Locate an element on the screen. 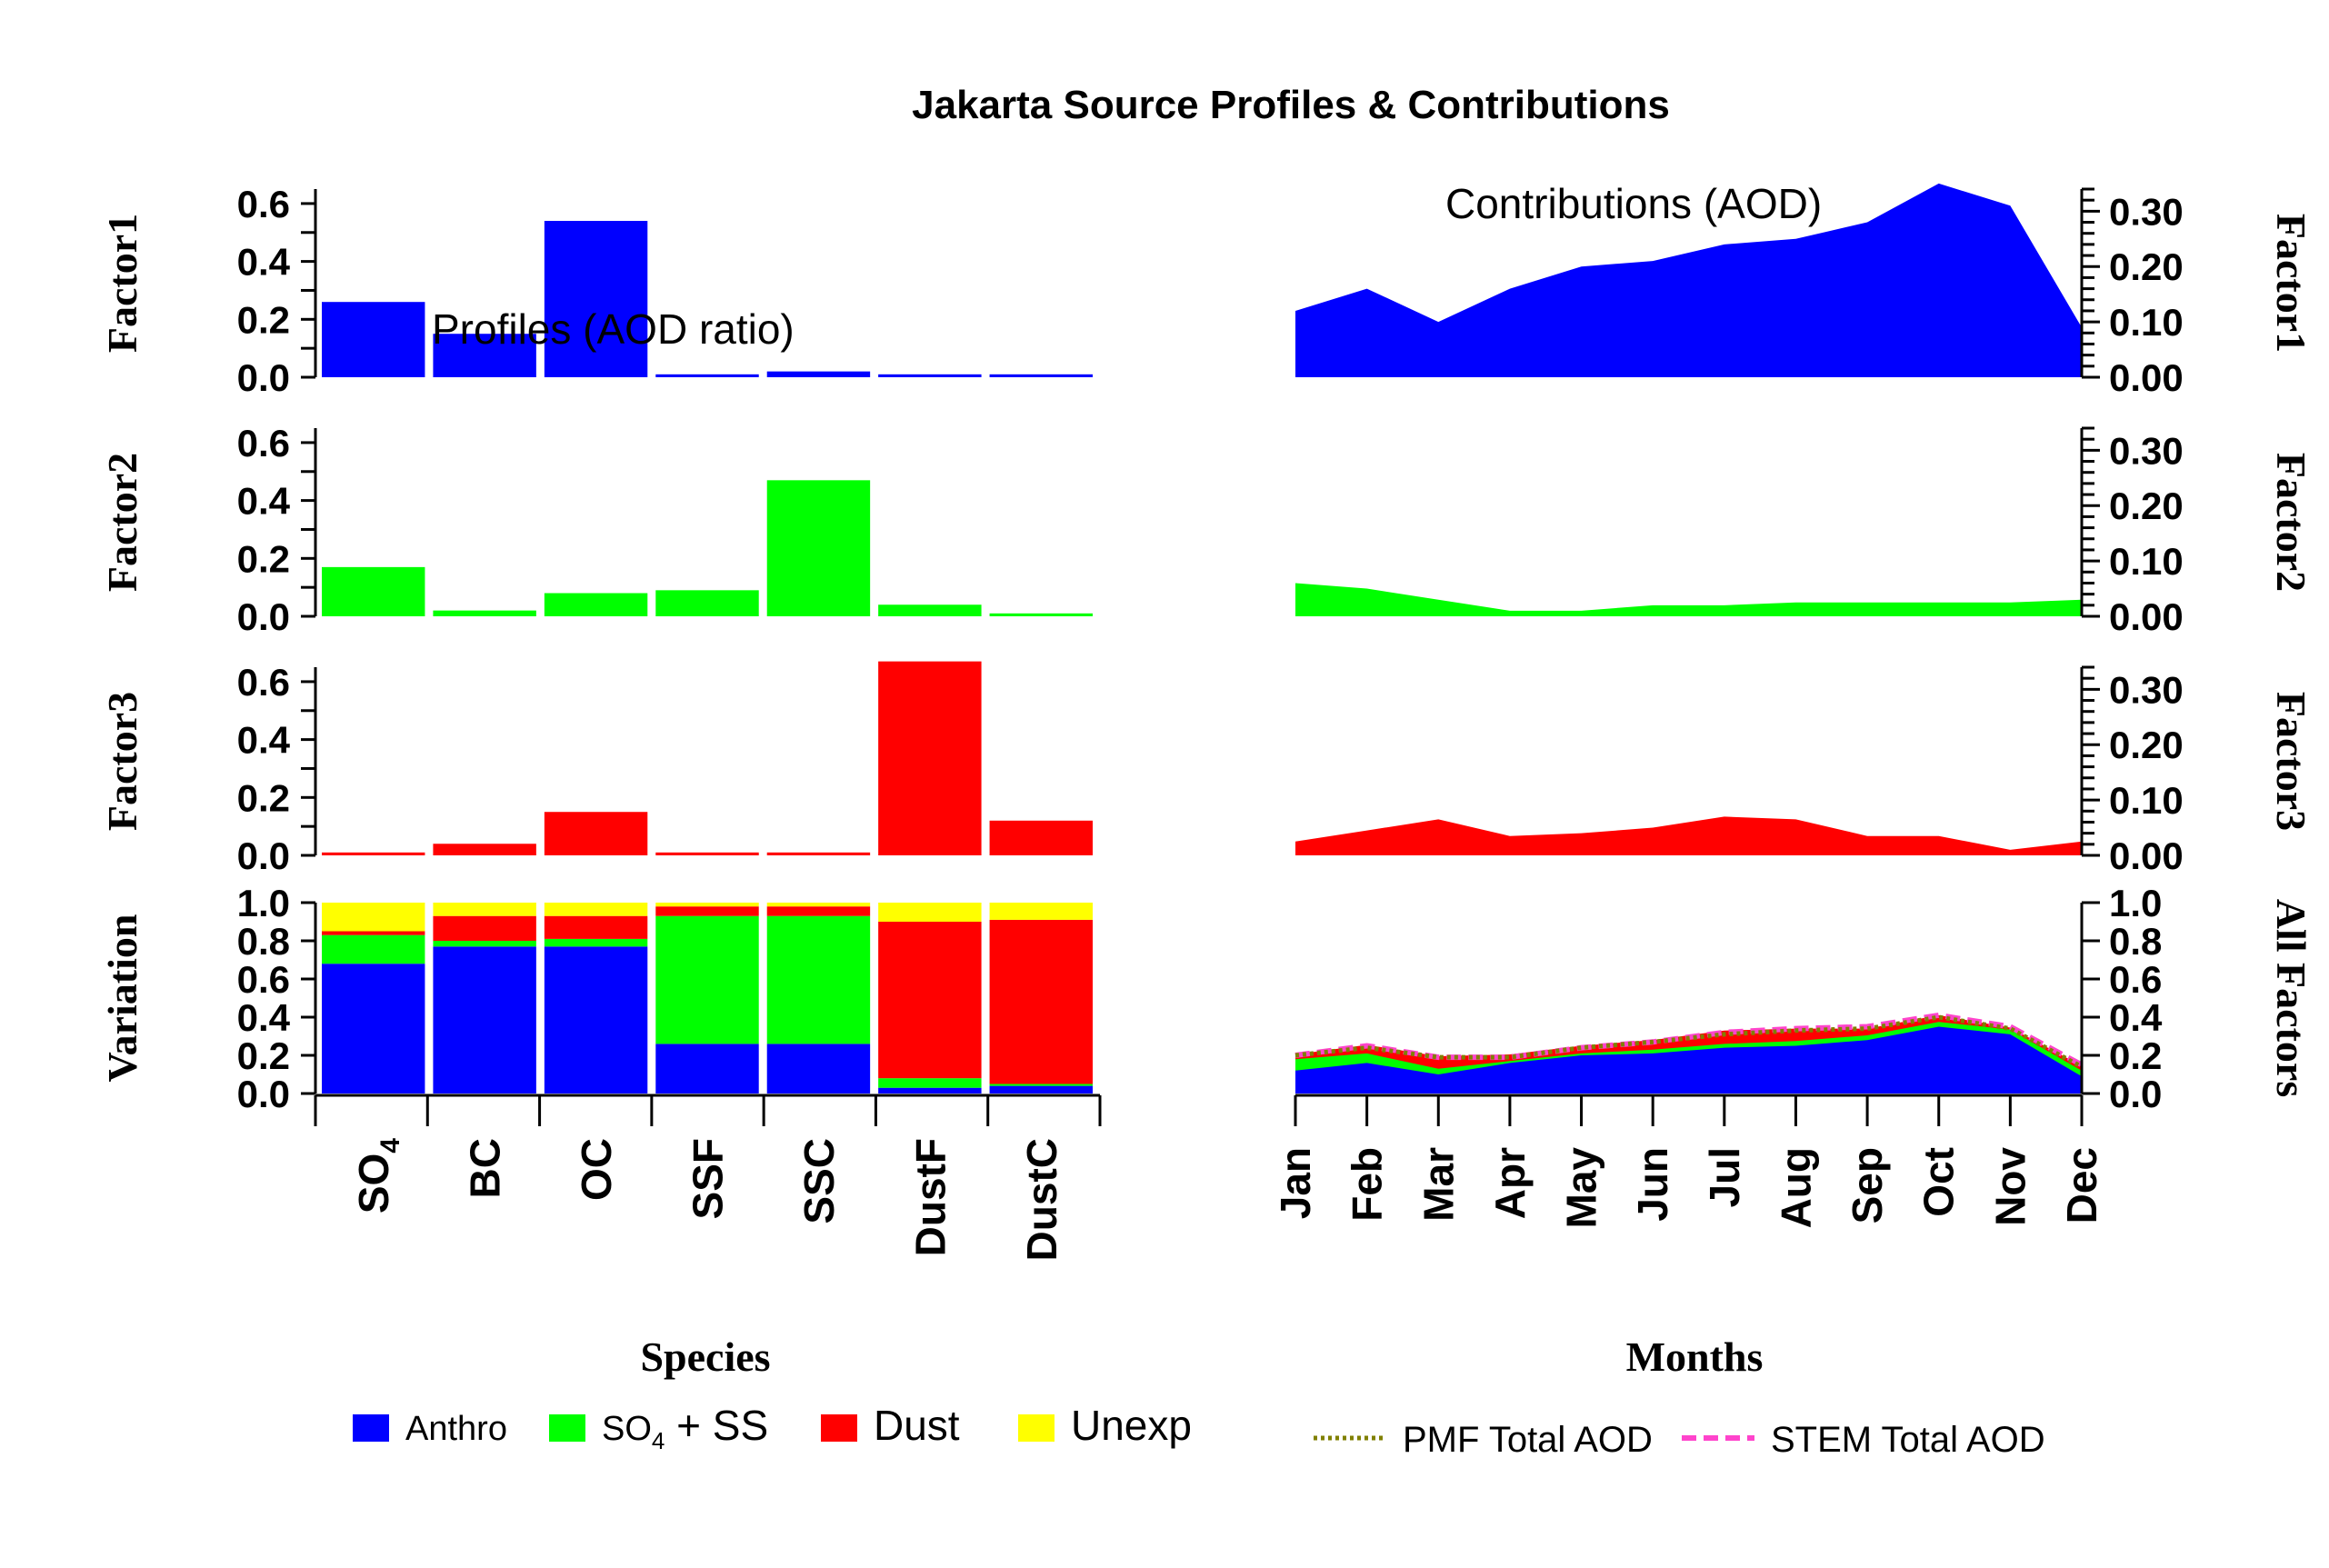 Image resolution: width=2329 pixels, height=1568 pixels. month-tick-label: Nov is located at coordinates (2010, 1187).